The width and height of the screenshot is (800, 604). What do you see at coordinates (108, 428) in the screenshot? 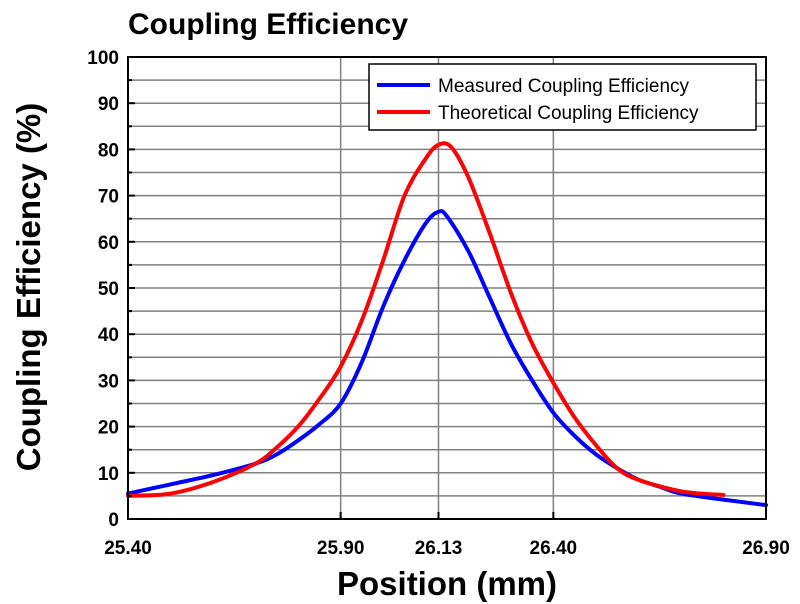
I see `y-tick-label: 20` at bounding box center [108, 428].